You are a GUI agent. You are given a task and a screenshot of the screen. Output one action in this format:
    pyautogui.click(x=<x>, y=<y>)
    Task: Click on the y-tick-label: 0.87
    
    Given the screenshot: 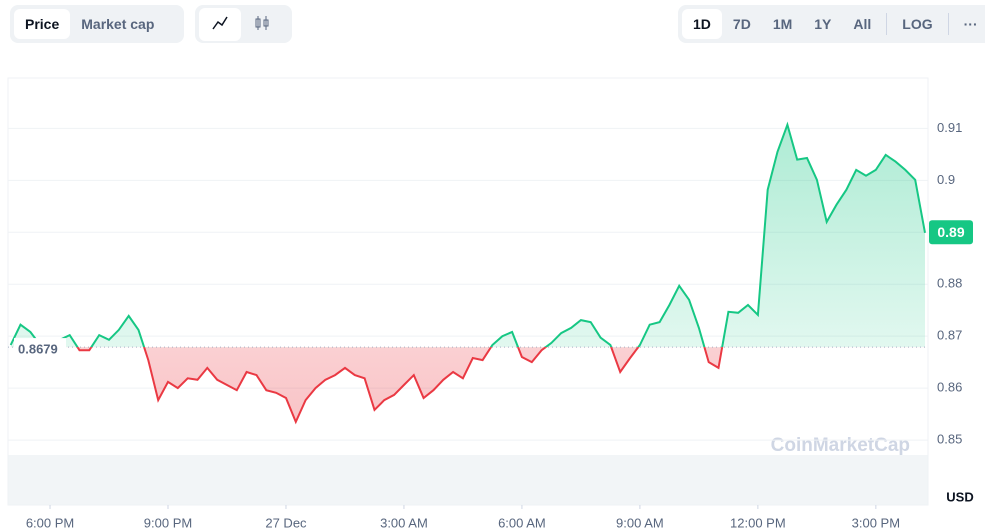 What is the action you would take?
    pyautogui.click(x=949, y=335)
    